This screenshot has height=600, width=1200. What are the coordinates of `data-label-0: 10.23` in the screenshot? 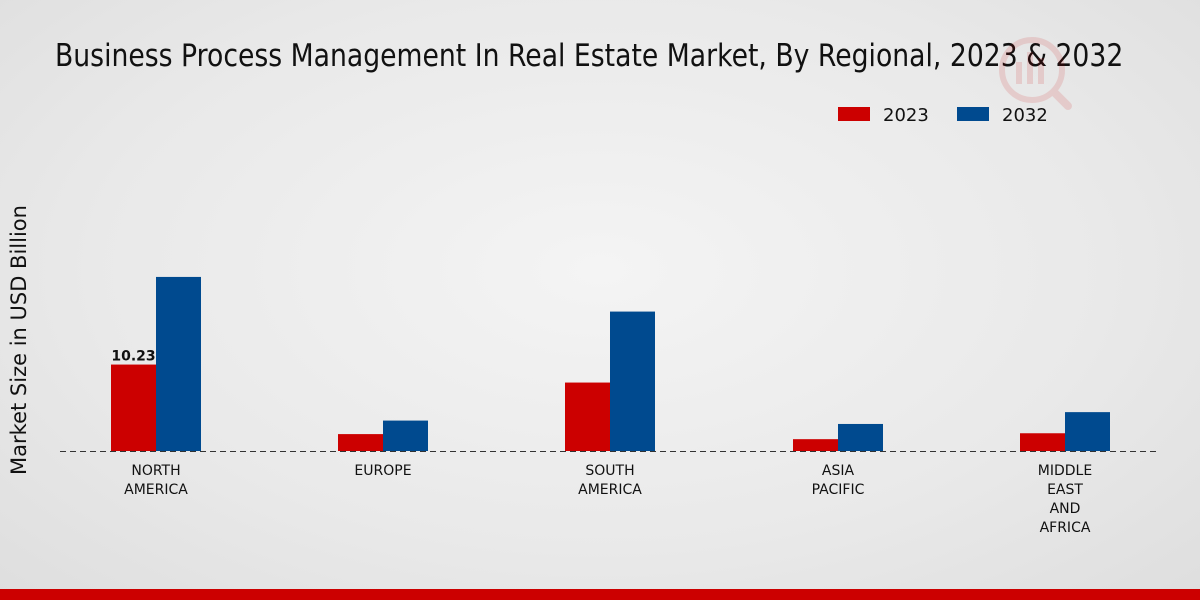 It's located at (133, 357).